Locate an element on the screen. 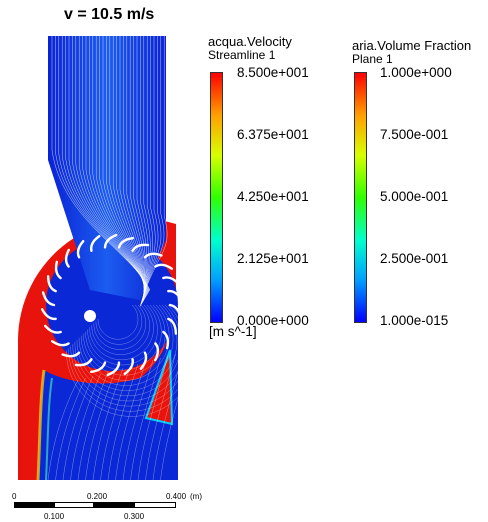  inlet-chute is located at coordinates (107, 168).